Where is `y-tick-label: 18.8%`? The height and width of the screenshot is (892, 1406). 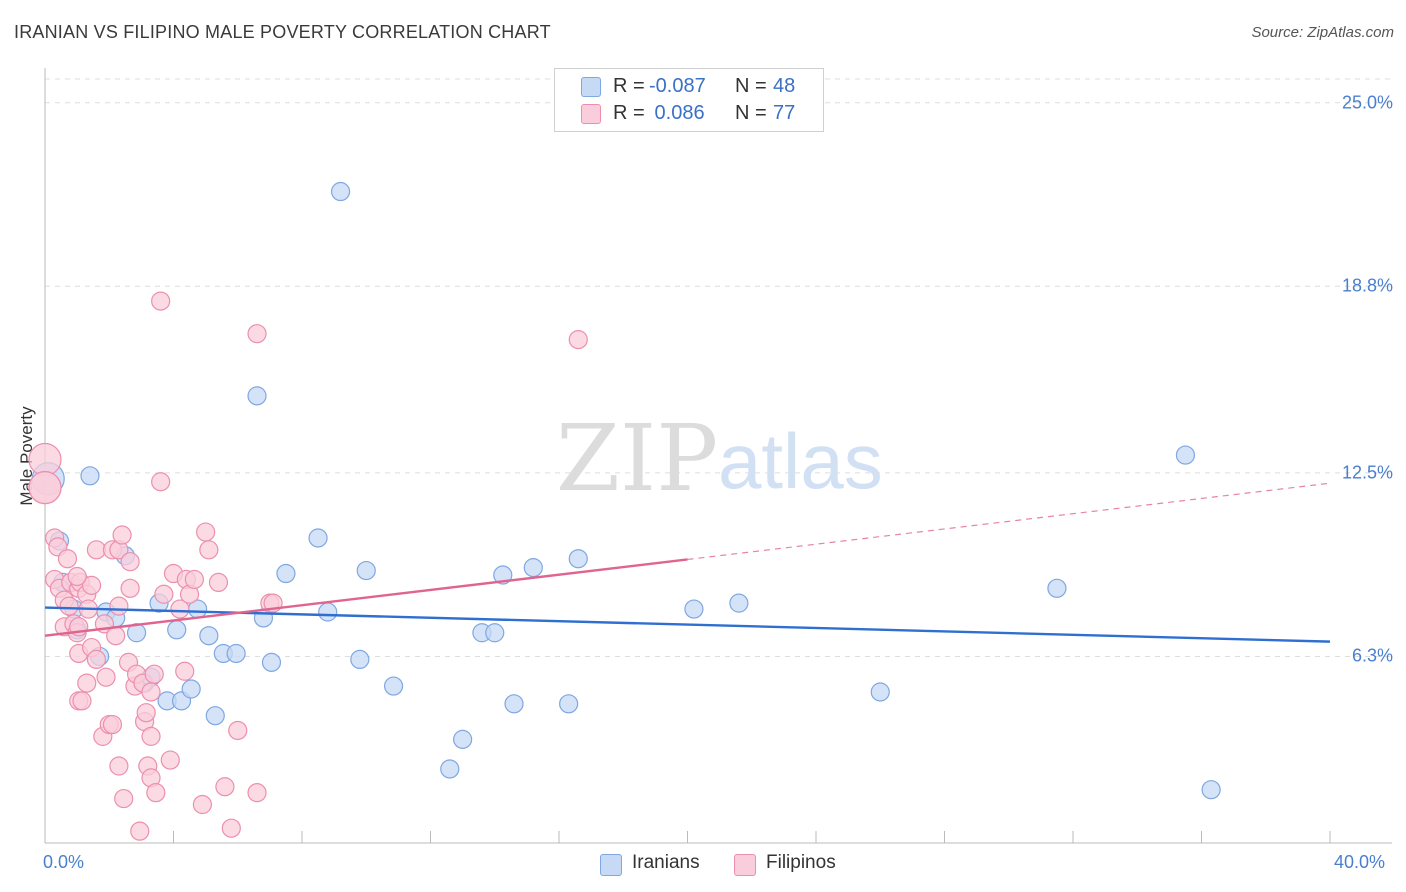
y-tick-label: 18.8% is located at coordinates (1367, 285).